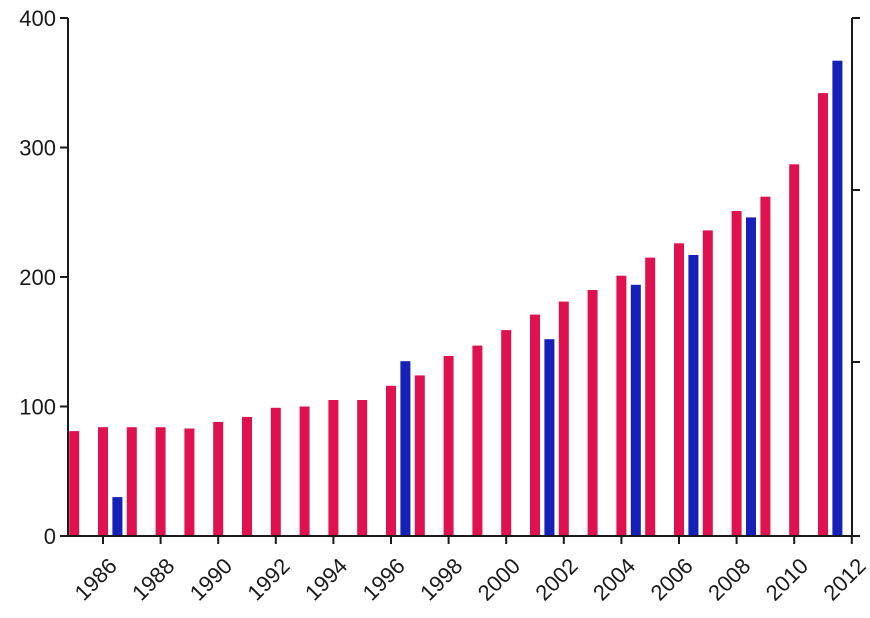 Image resolution: width=870 pixels, height=618 pixels. Describe the element at coordinates (499, 579) in the screenshot. I see `x-tick-label: 2000` at that location.